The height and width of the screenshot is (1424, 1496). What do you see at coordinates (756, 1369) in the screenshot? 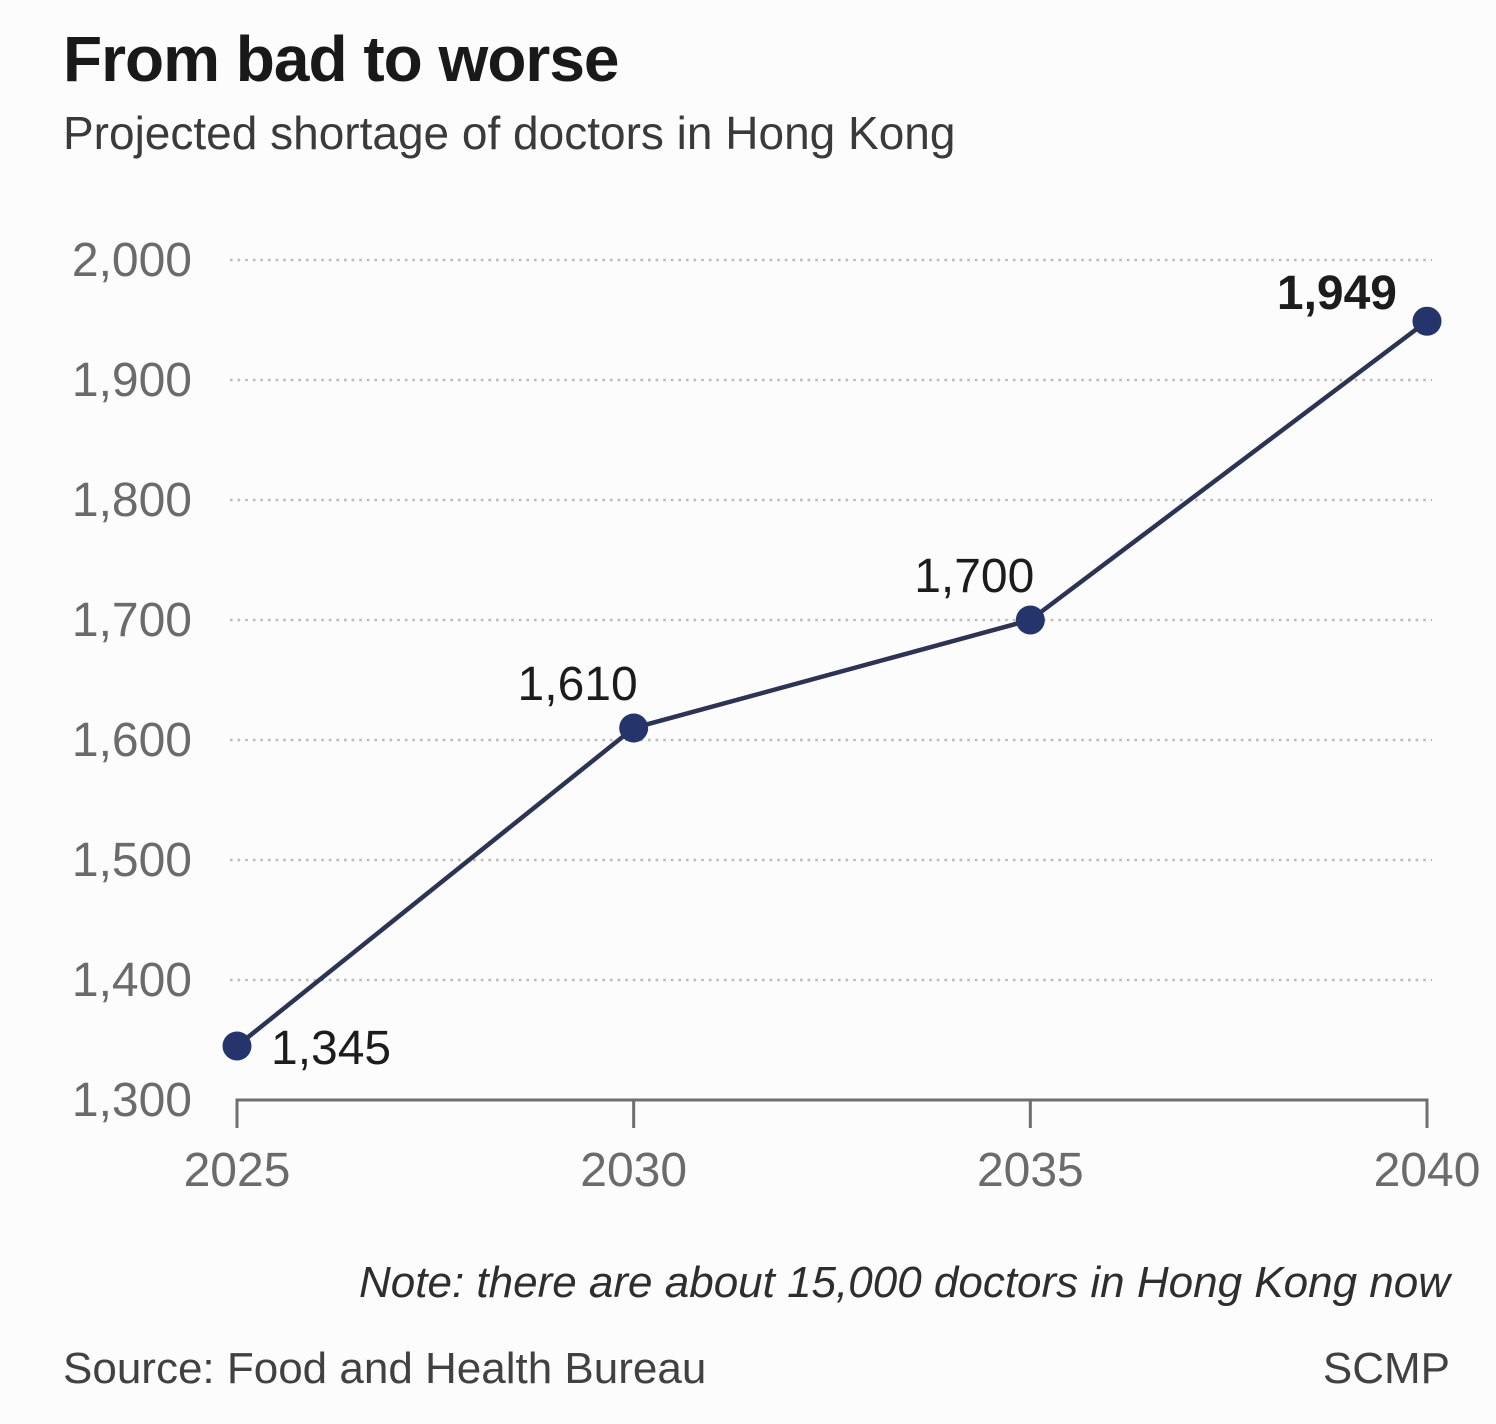
I see `source-row: Source: Food and Health Bureau SCMP` at bounding box center [756, 1369].